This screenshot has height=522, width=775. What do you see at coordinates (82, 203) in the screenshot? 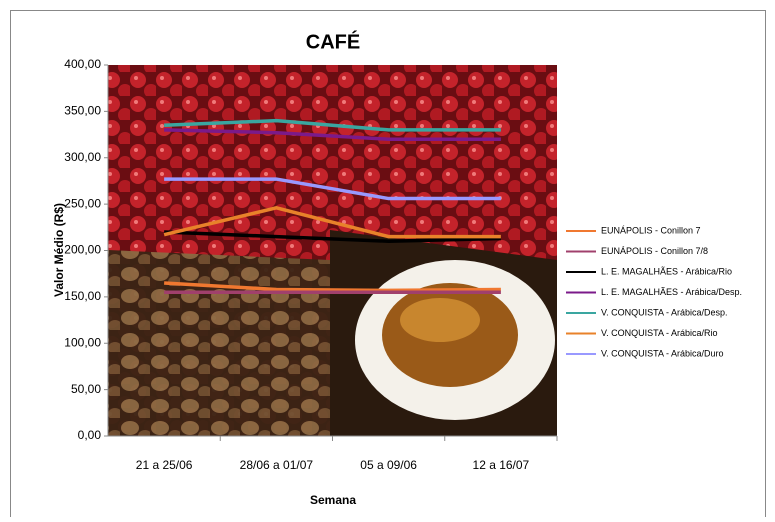
I see `y-tick-label: 250,00` at bounding box center [82, 203].